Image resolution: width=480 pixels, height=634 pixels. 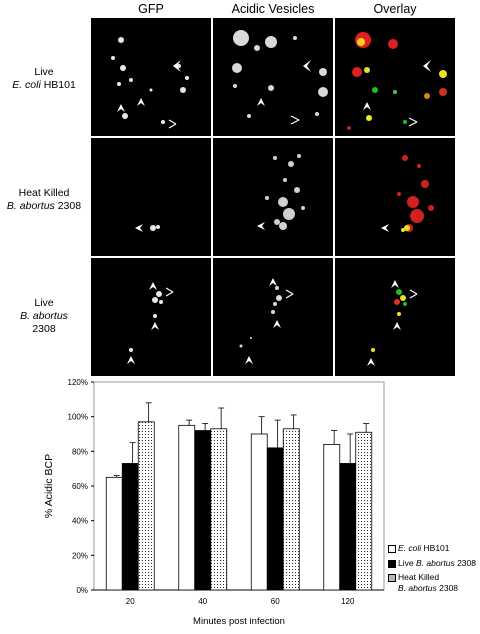 I want to click on y-tick-label: 20%, so click(x=80, y=555).